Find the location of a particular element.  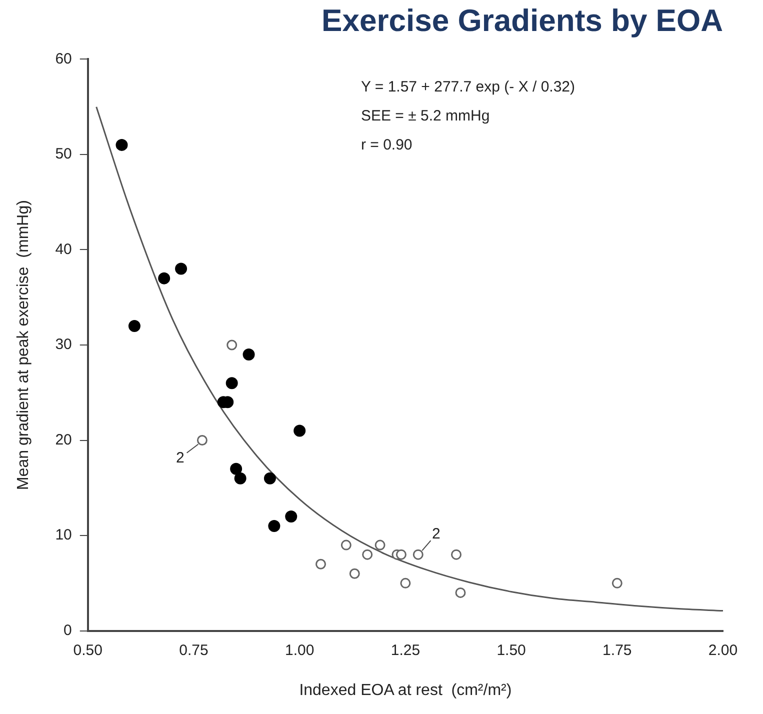

y-tick-label: 50 is located at coordinates (63, 154).